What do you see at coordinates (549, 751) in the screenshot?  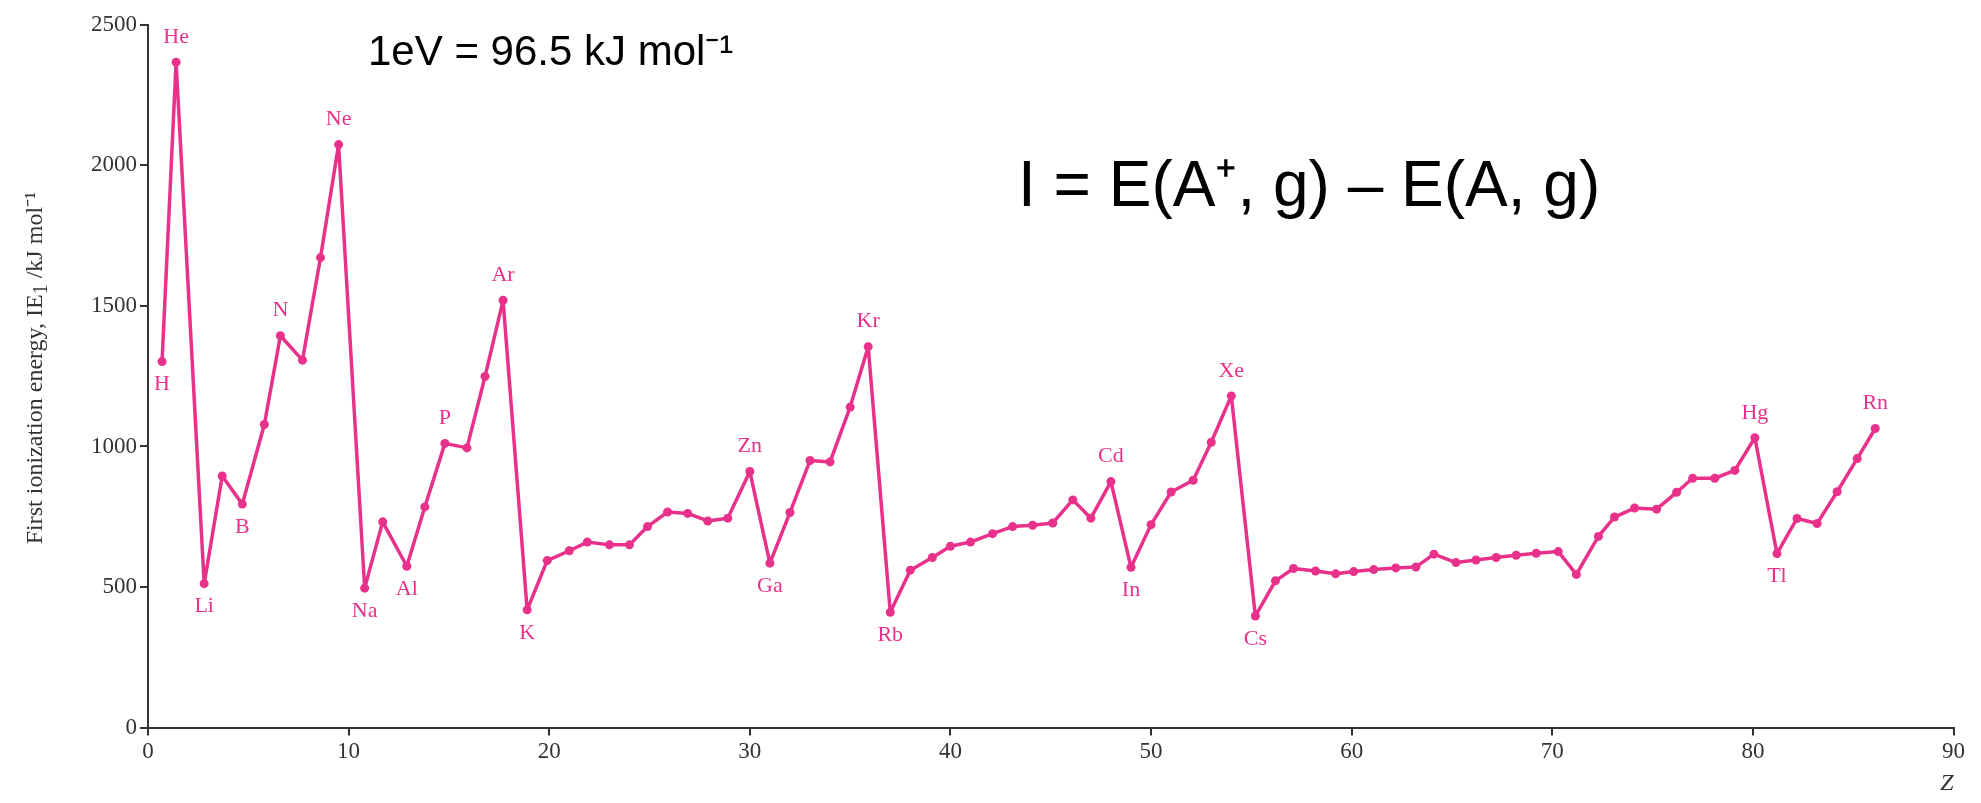 I see `x-tick-label: 20` at bounding box center [549, 751].